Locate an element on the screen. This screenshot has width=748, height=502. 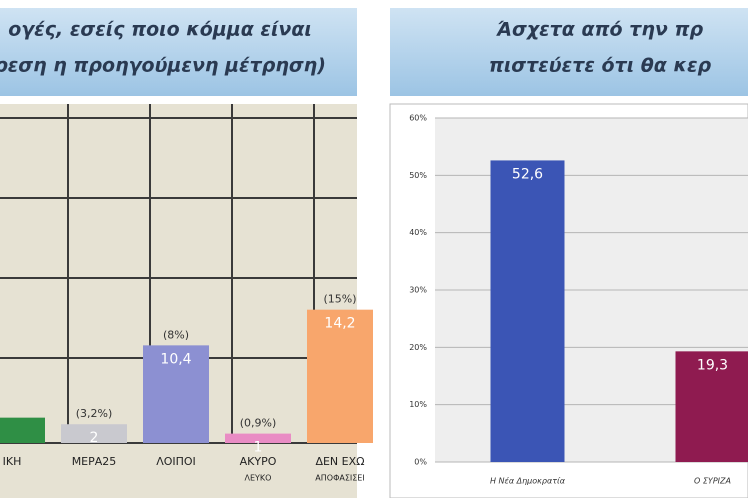
x-tick-label: Η Νέα Δημοκρατία is located at coordinates (528, 481).